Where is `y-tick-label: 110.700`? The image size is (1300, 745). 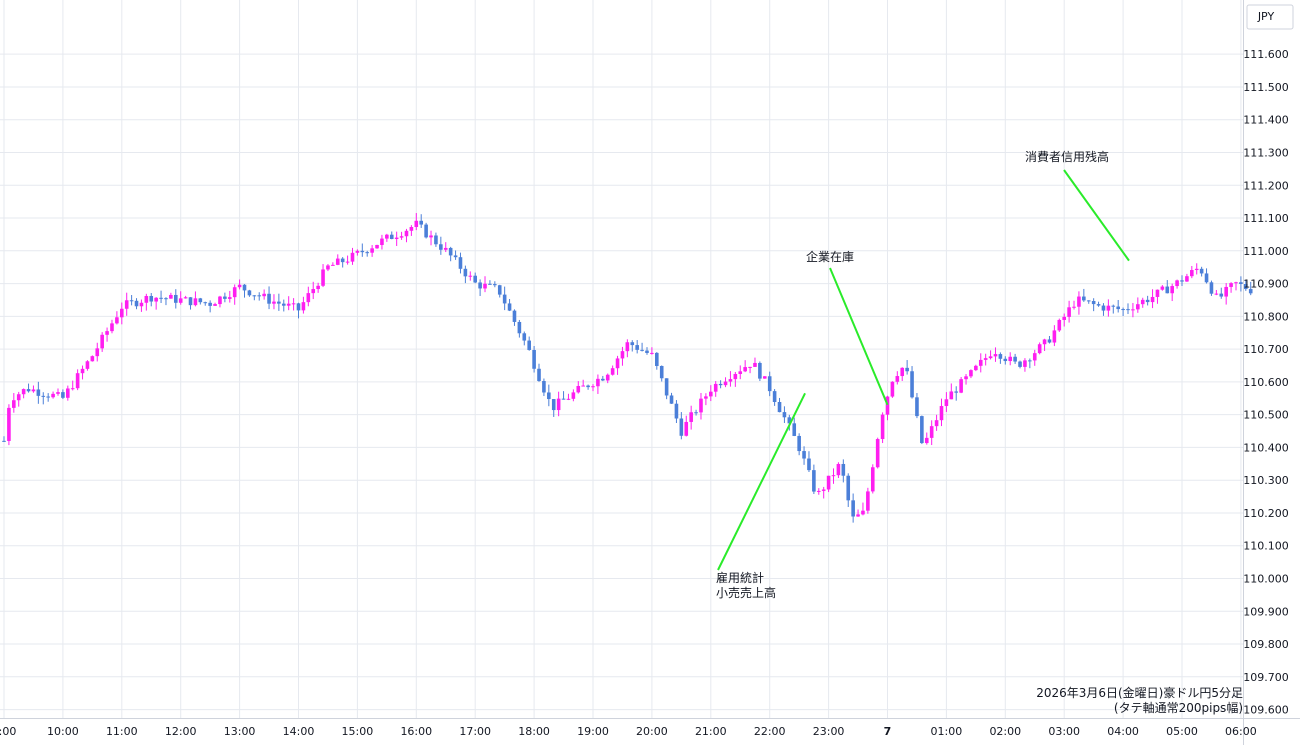
y-tick-label: 110.700 is located at coordinates (1266, 349).